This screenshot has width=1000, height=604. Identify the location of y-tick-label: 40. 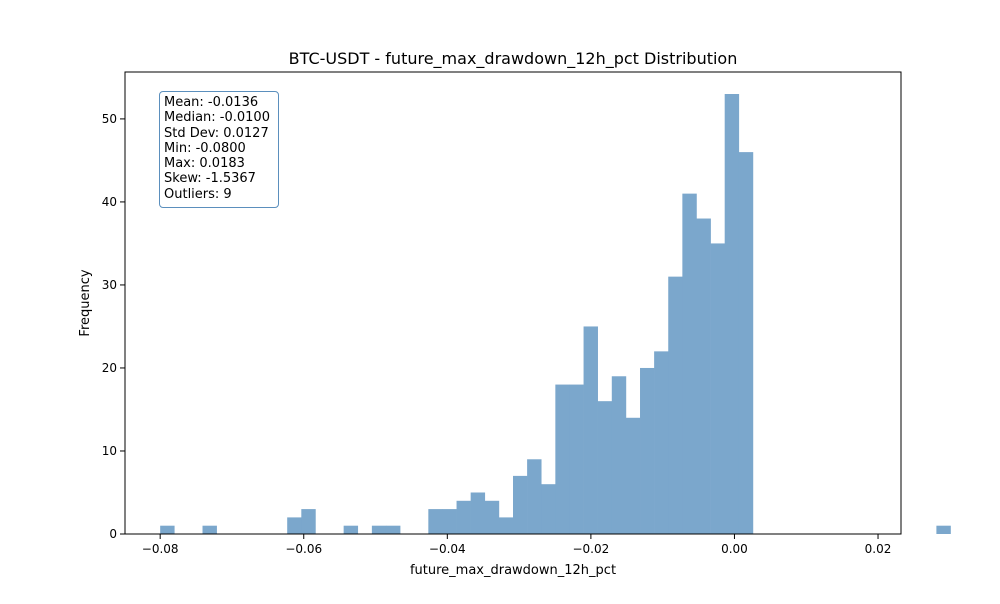
(109, 202).